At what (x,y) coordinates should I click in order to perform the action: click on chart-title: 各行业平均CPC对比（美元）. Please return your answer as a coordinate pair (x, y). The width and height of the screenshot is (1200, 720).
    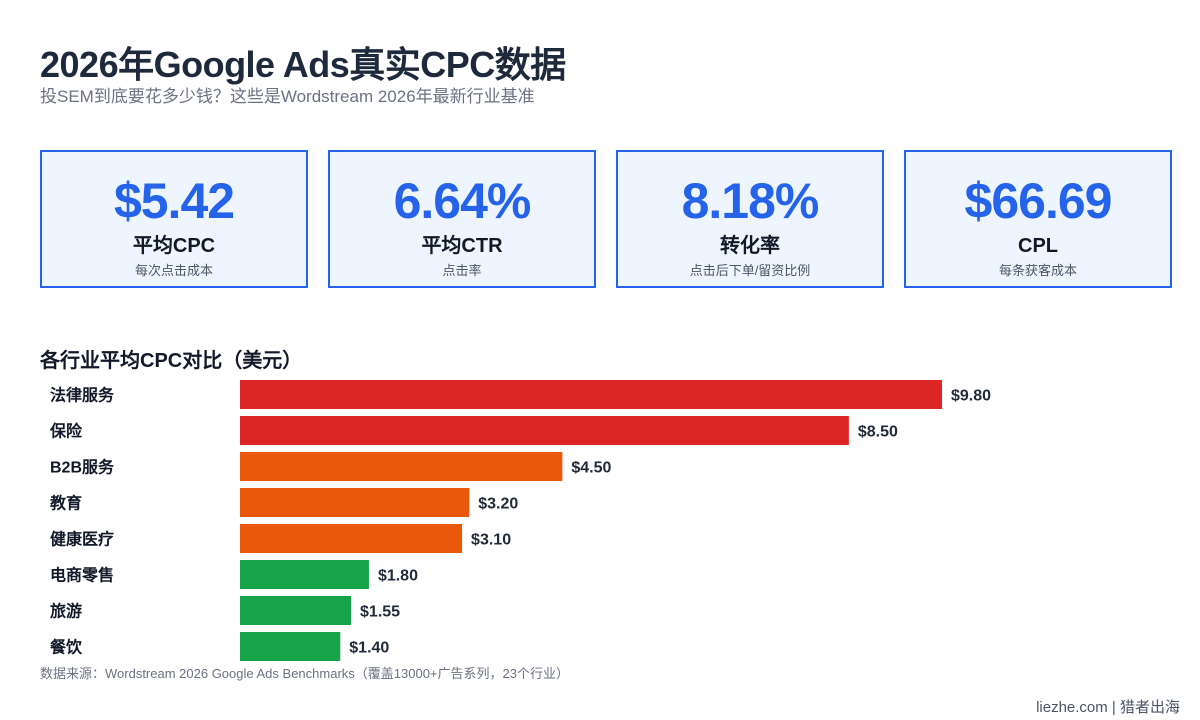
    Looking at the image, I should click on (171, 361).